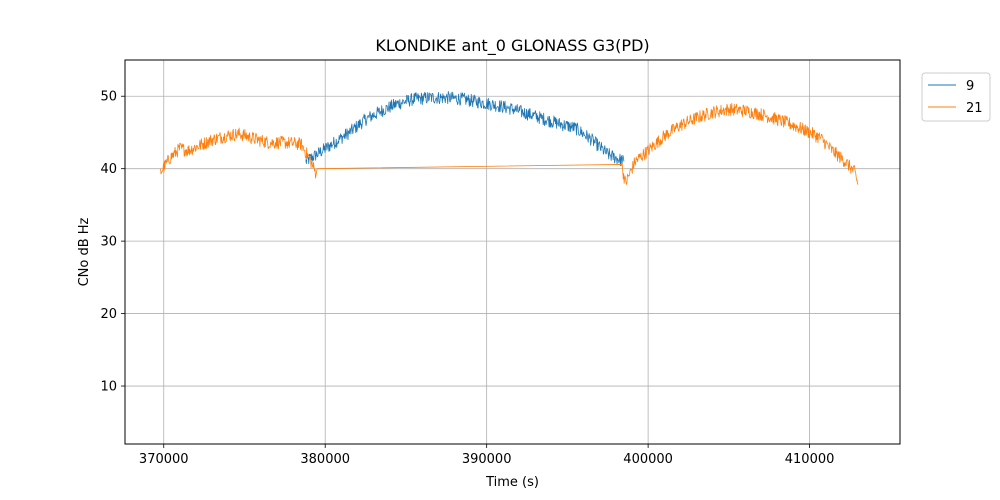 This screenshot has width=1000, height=500. I want to click on y-tick-label: 40, so click(108, 169).